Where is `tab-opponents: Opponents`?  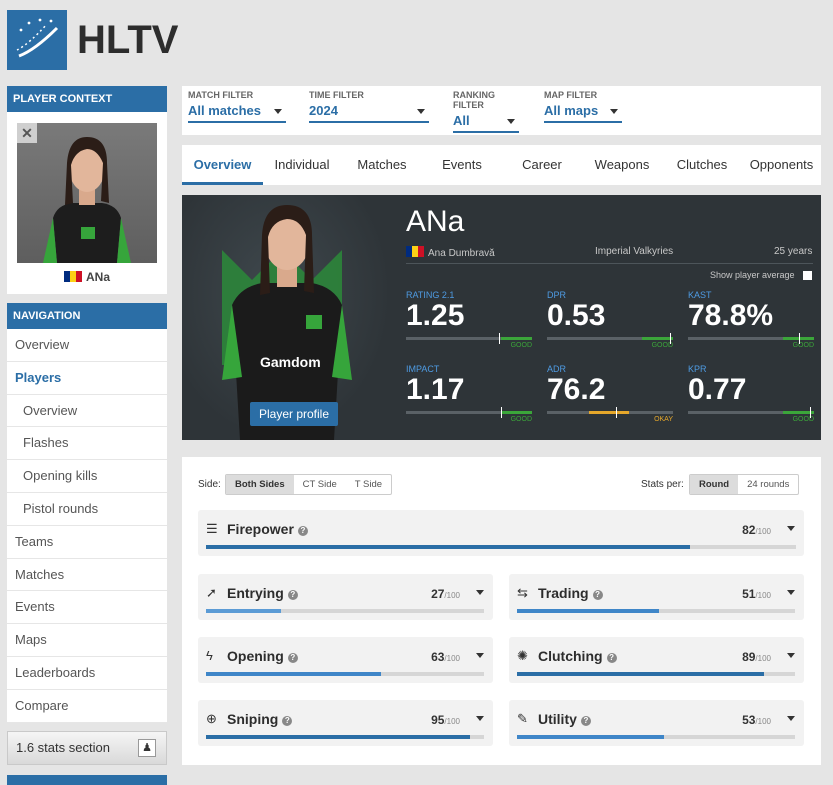
tab-opponents: Opponents is located at coordinates (781, 164).